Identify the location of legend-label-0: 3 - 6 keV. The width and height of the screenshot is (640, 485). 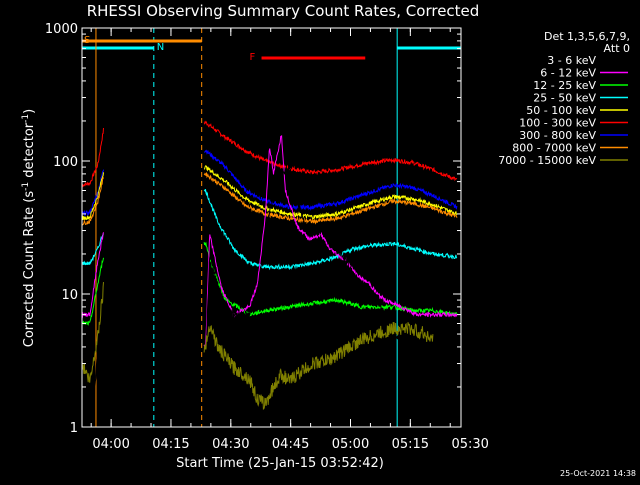
(571, 60).